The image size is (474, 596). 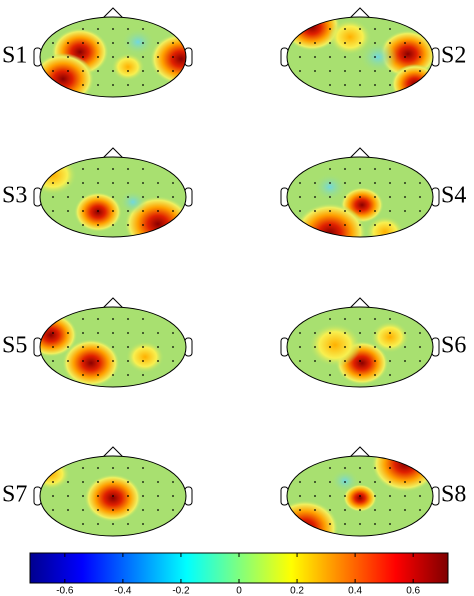 I want to click on topomap: S4, so click(x=373, y=192).